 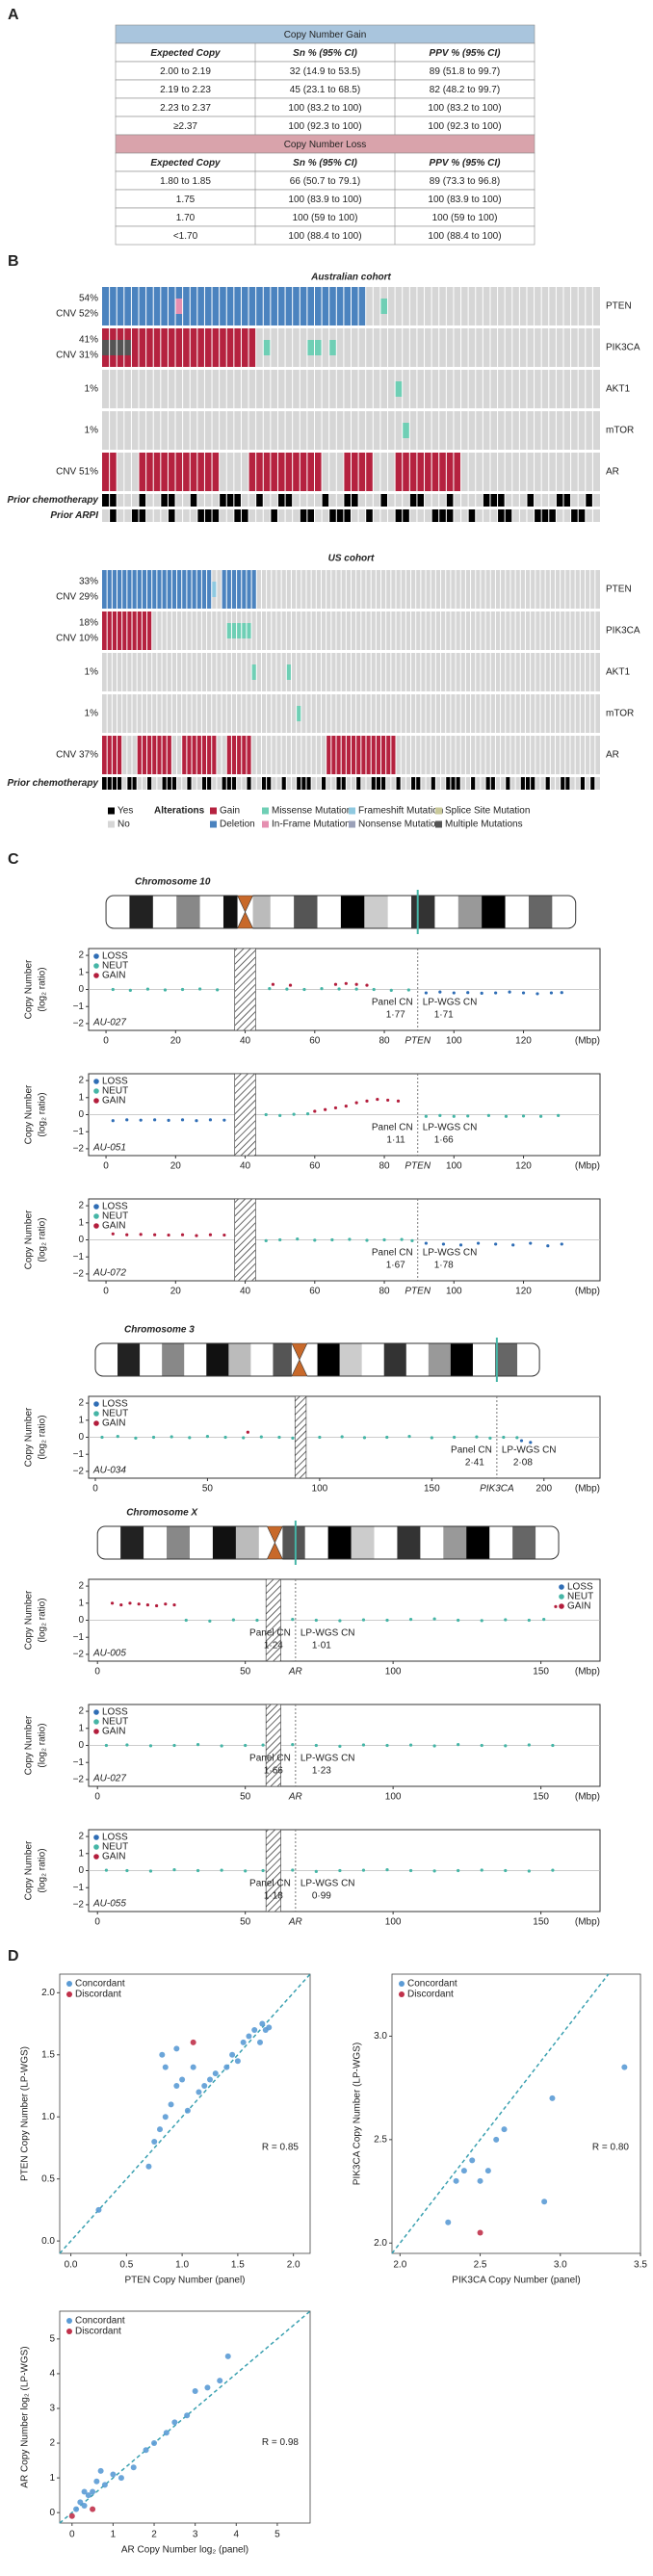 I want to click on y-axis-label: PTEN Copy Number (LP-WGS), so click(x=26, y=2113).